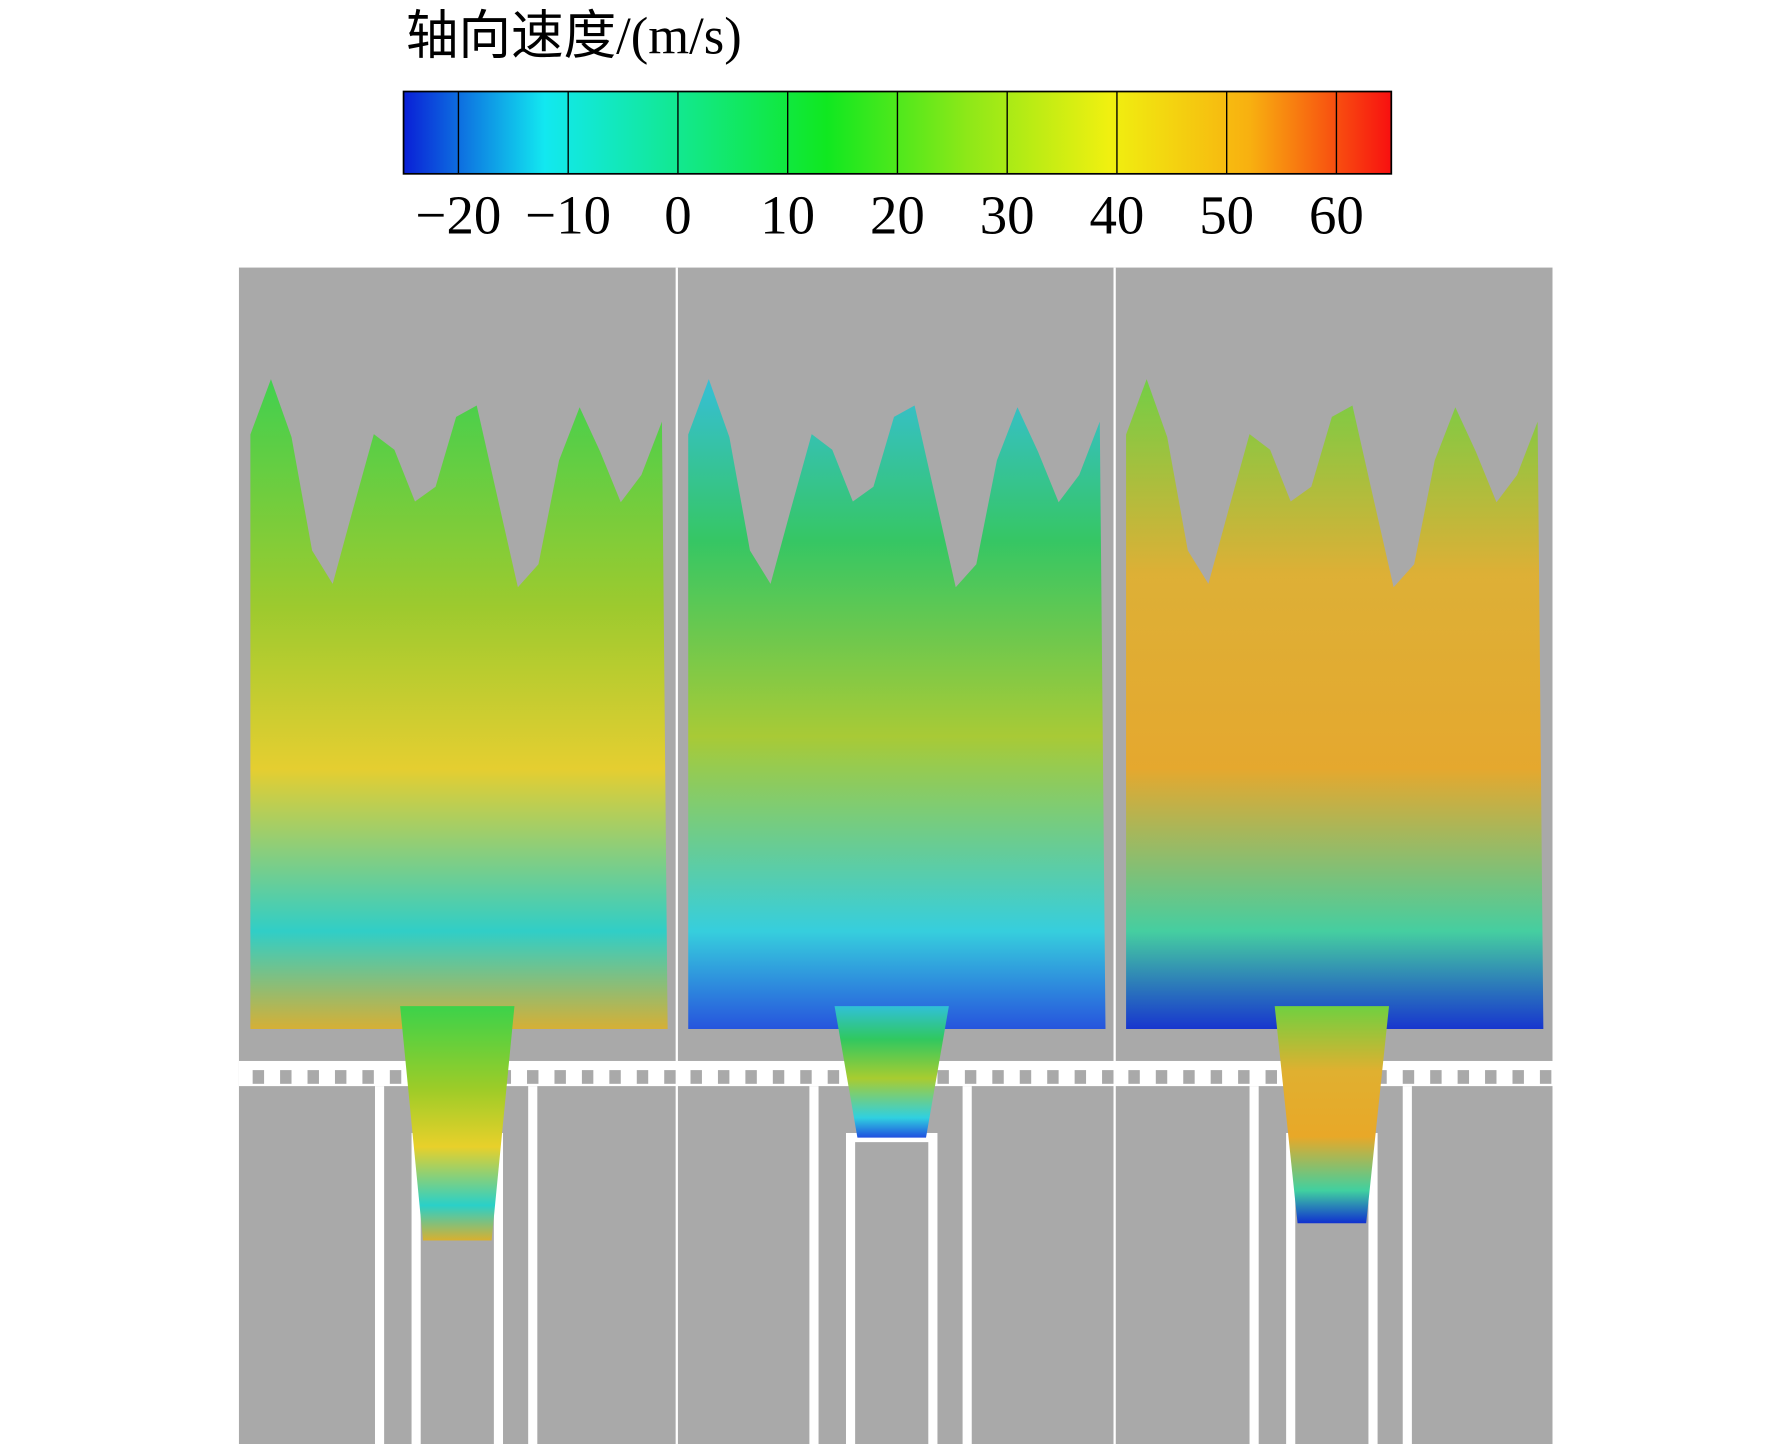 This screenshot has width=1772, height=1444. Describe the element at coordinates (568, 214) in the screenshot. I see `colorbar-tick-label: −10` at that location.